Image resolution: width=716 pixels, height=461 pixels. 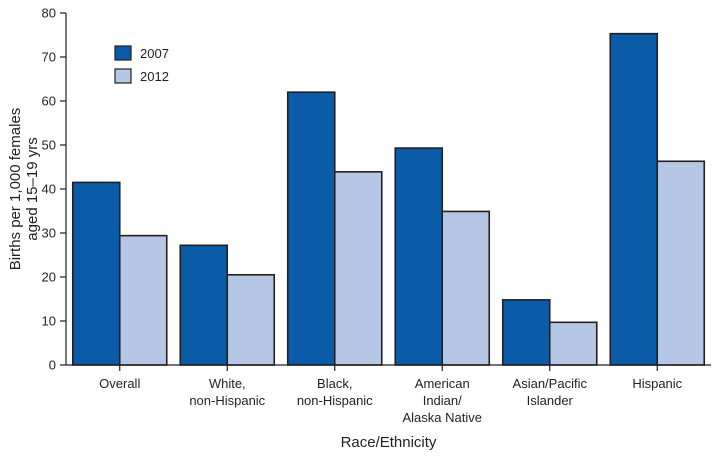 What do you see at coordinates (49, 57) in the screenshot?
I see `y-tick-label: 70` at bounding box center [49, 57].